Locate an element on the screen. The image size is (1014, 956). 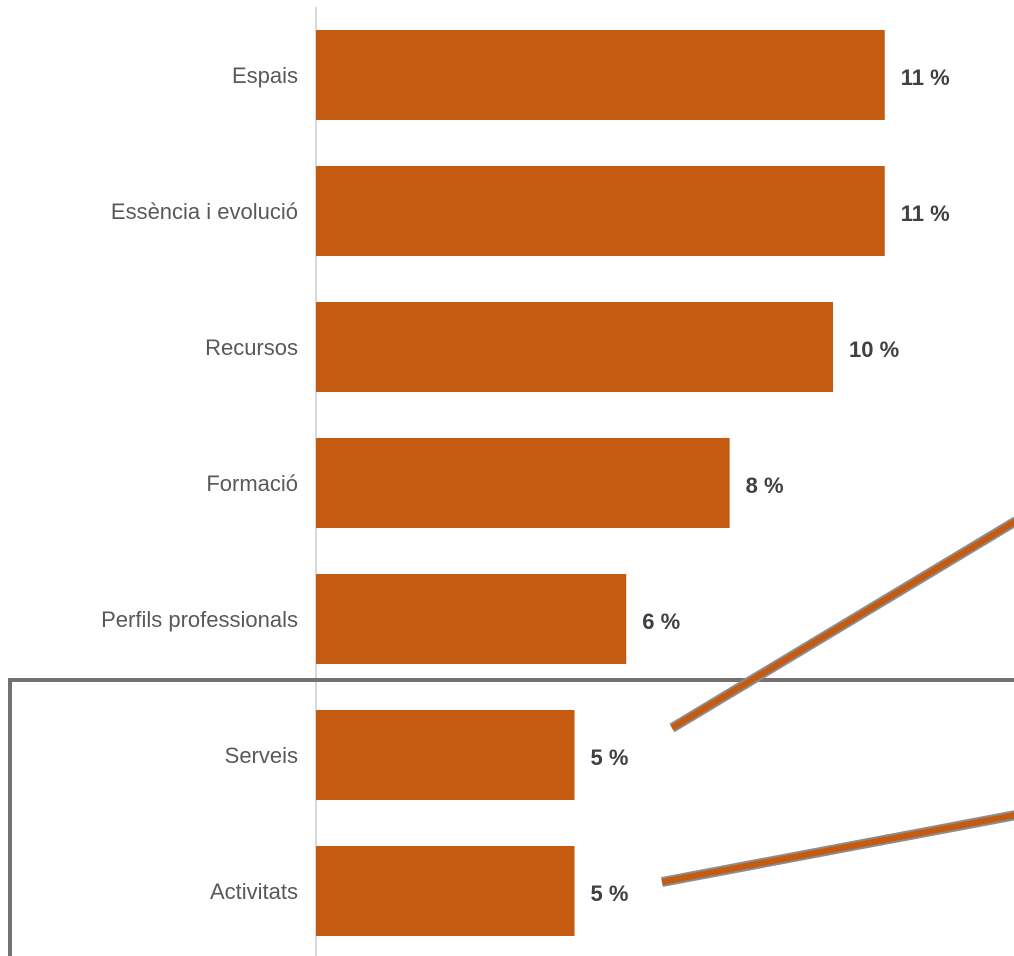
category-label: Perfils professionals is located at coordinates (199, 619).